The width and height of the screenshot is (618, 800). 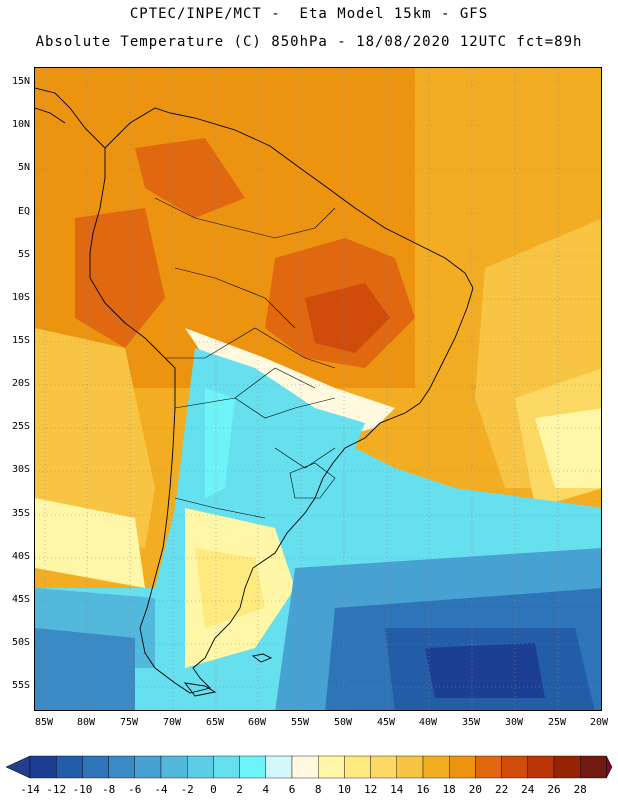 What do you see at coordinates (471, 722) in the screenshot?
I see `lon-label-35w: 35W` at bounding box center [471, 722].